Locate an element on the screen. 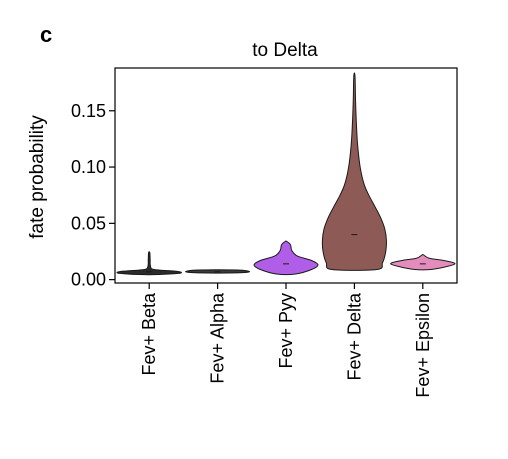 This screenshot has width=508, height=459. y-tick-label: 0.00 is located at coordinates (88, 280).